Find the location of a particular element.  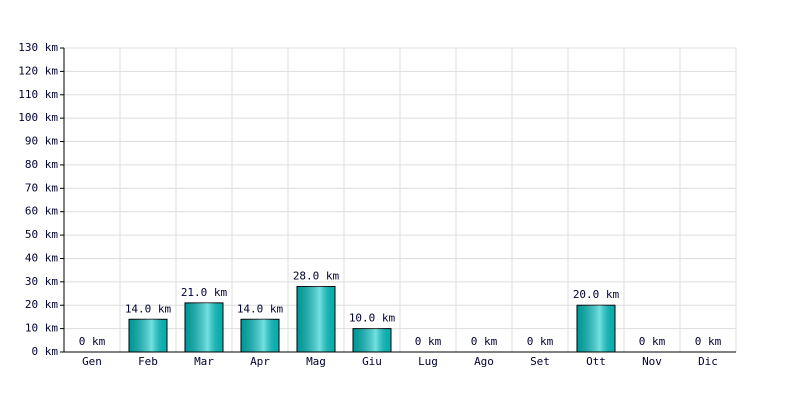

x-tick-label: Ago is located at coordinates (484, 361).